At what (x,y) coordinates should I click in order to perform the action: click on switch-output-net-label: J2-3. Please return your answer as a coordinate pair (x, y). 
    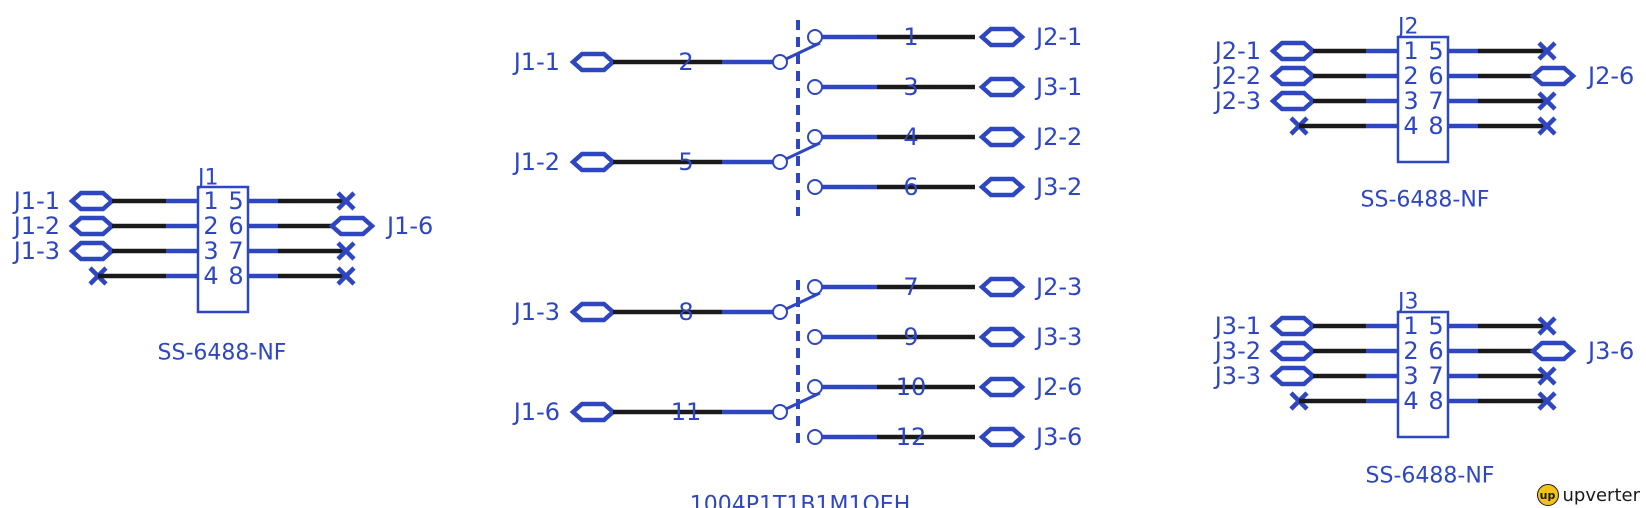
    Looking at the image, I should click on (1058, 287).